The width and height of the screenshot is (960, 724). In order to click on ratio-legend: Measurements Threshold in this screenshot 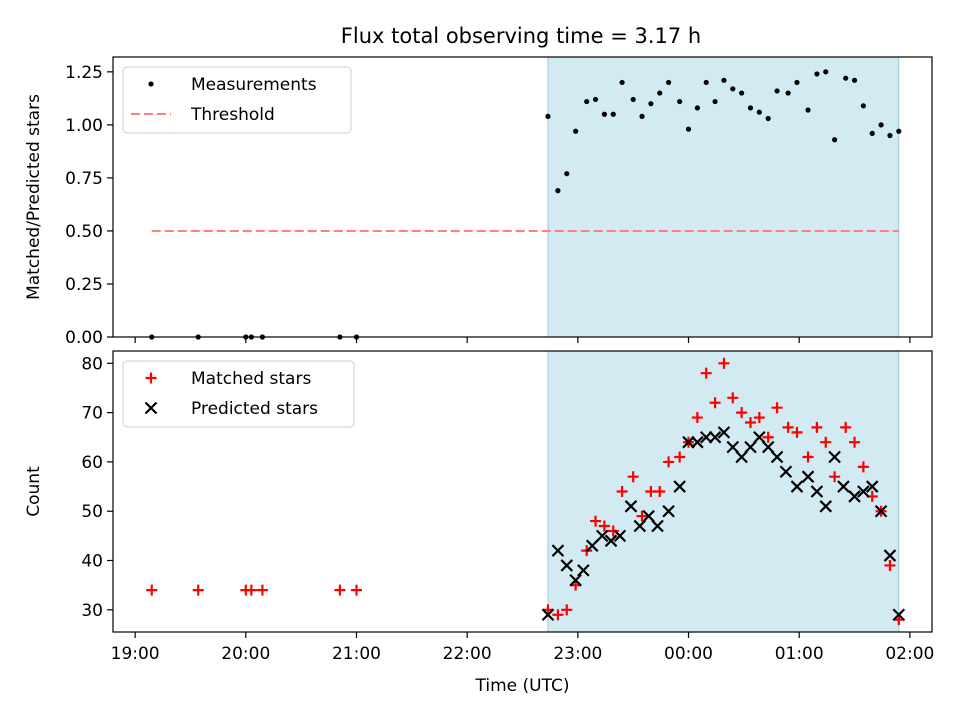, I will do `click(237, 100)`.